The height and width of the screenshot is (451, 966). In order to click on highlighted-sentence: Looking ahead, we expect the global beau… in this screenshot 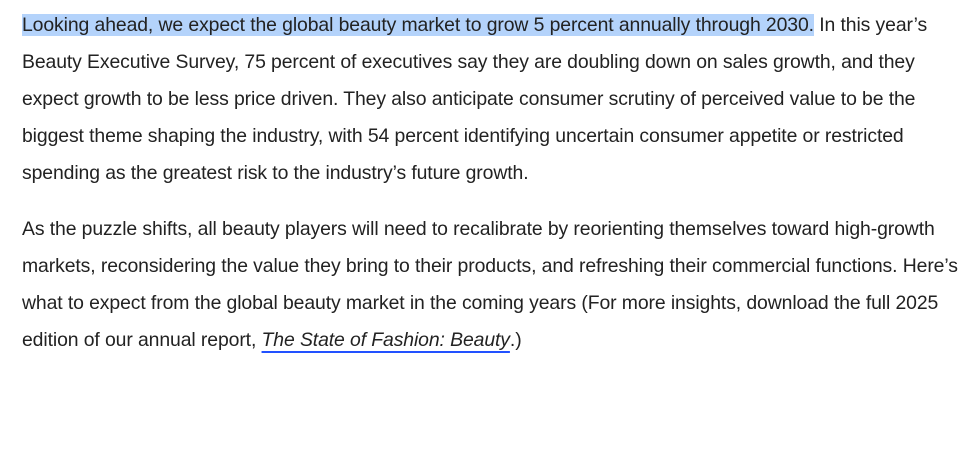, I will do `click(418, 25)`.